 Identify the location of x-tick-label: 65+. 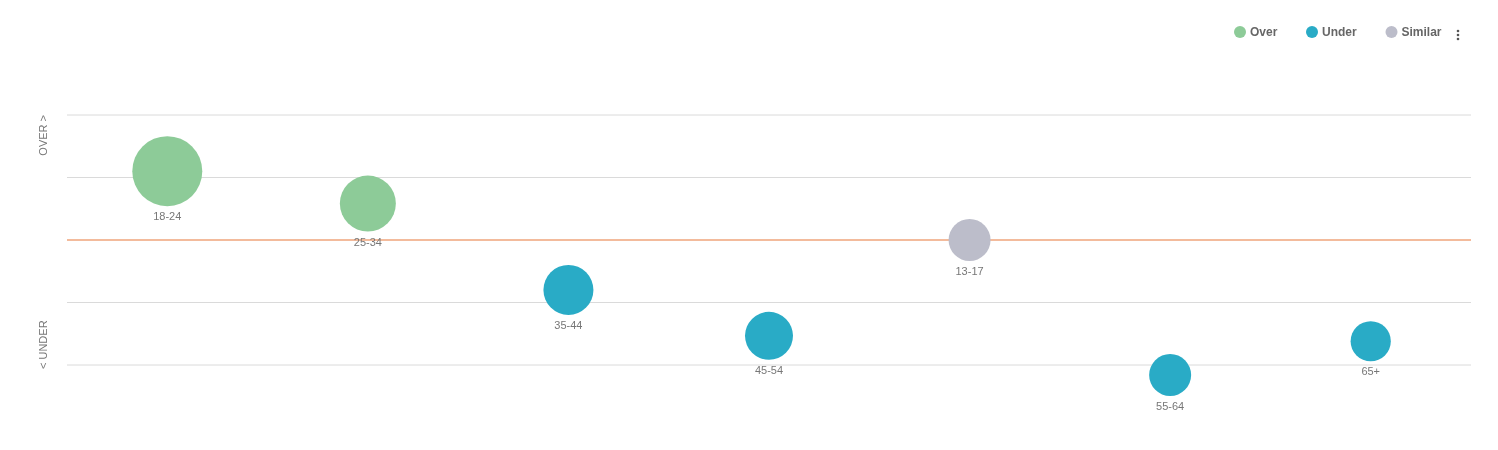
(1371, 371).